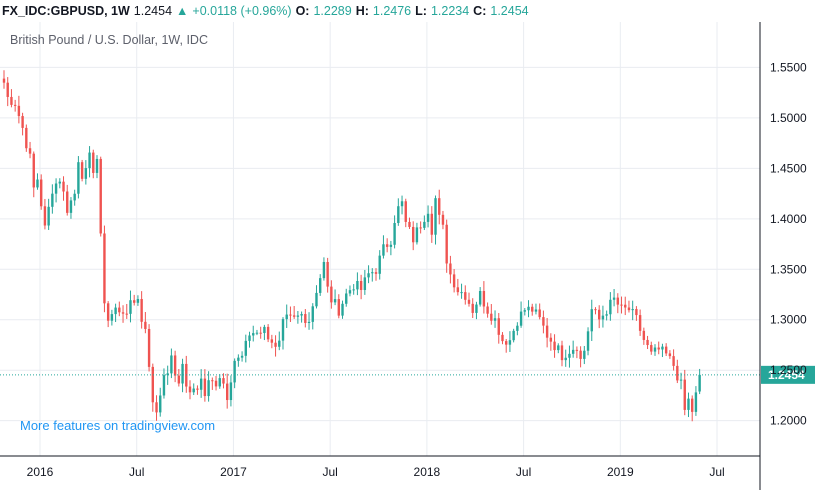  What do you see at coordinates (117, 425) in the screenshot?
I see `promo-link: More features on tradingview.com` at bounding box center [117, 425].